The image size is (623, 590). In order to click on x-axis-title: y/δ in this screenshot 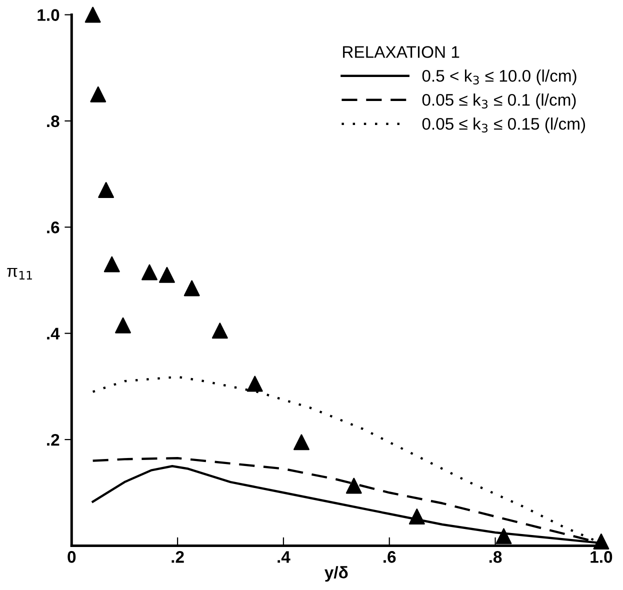, I will do `click(336, 574)`.